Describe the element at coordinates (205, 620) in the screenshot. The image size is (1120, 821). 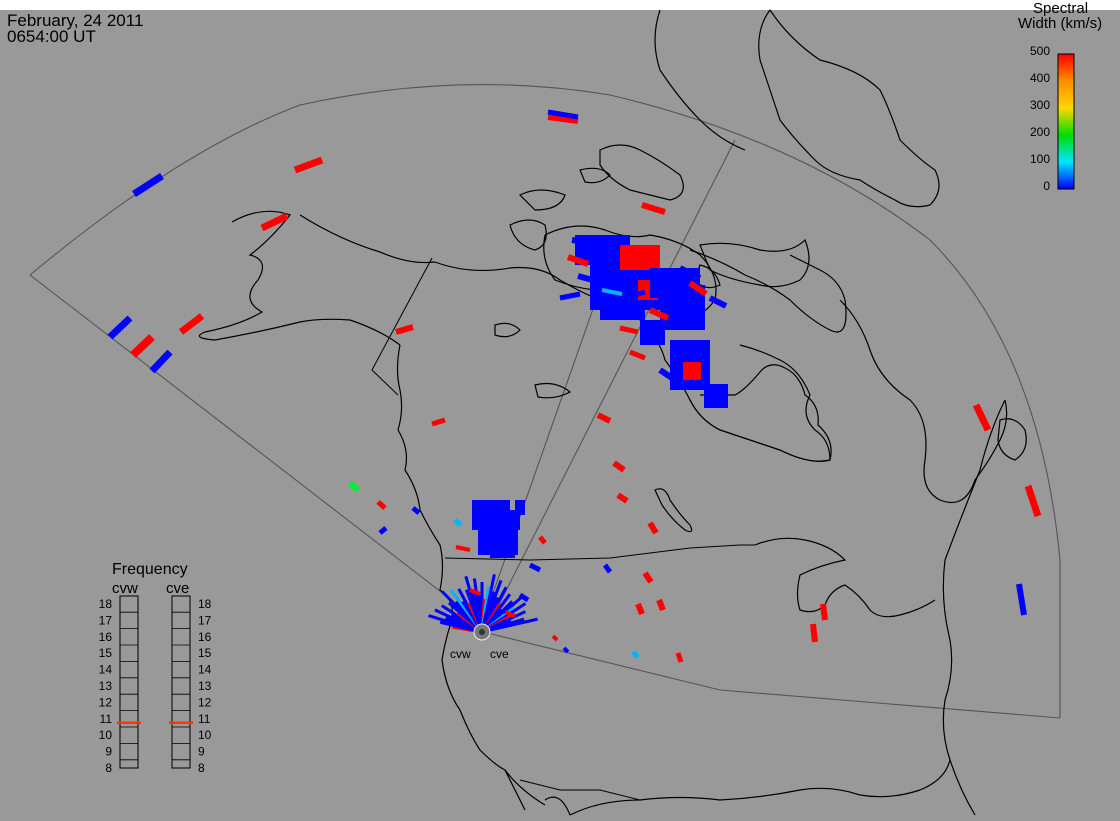
I see `frequency-tick-label: 17` at that location.